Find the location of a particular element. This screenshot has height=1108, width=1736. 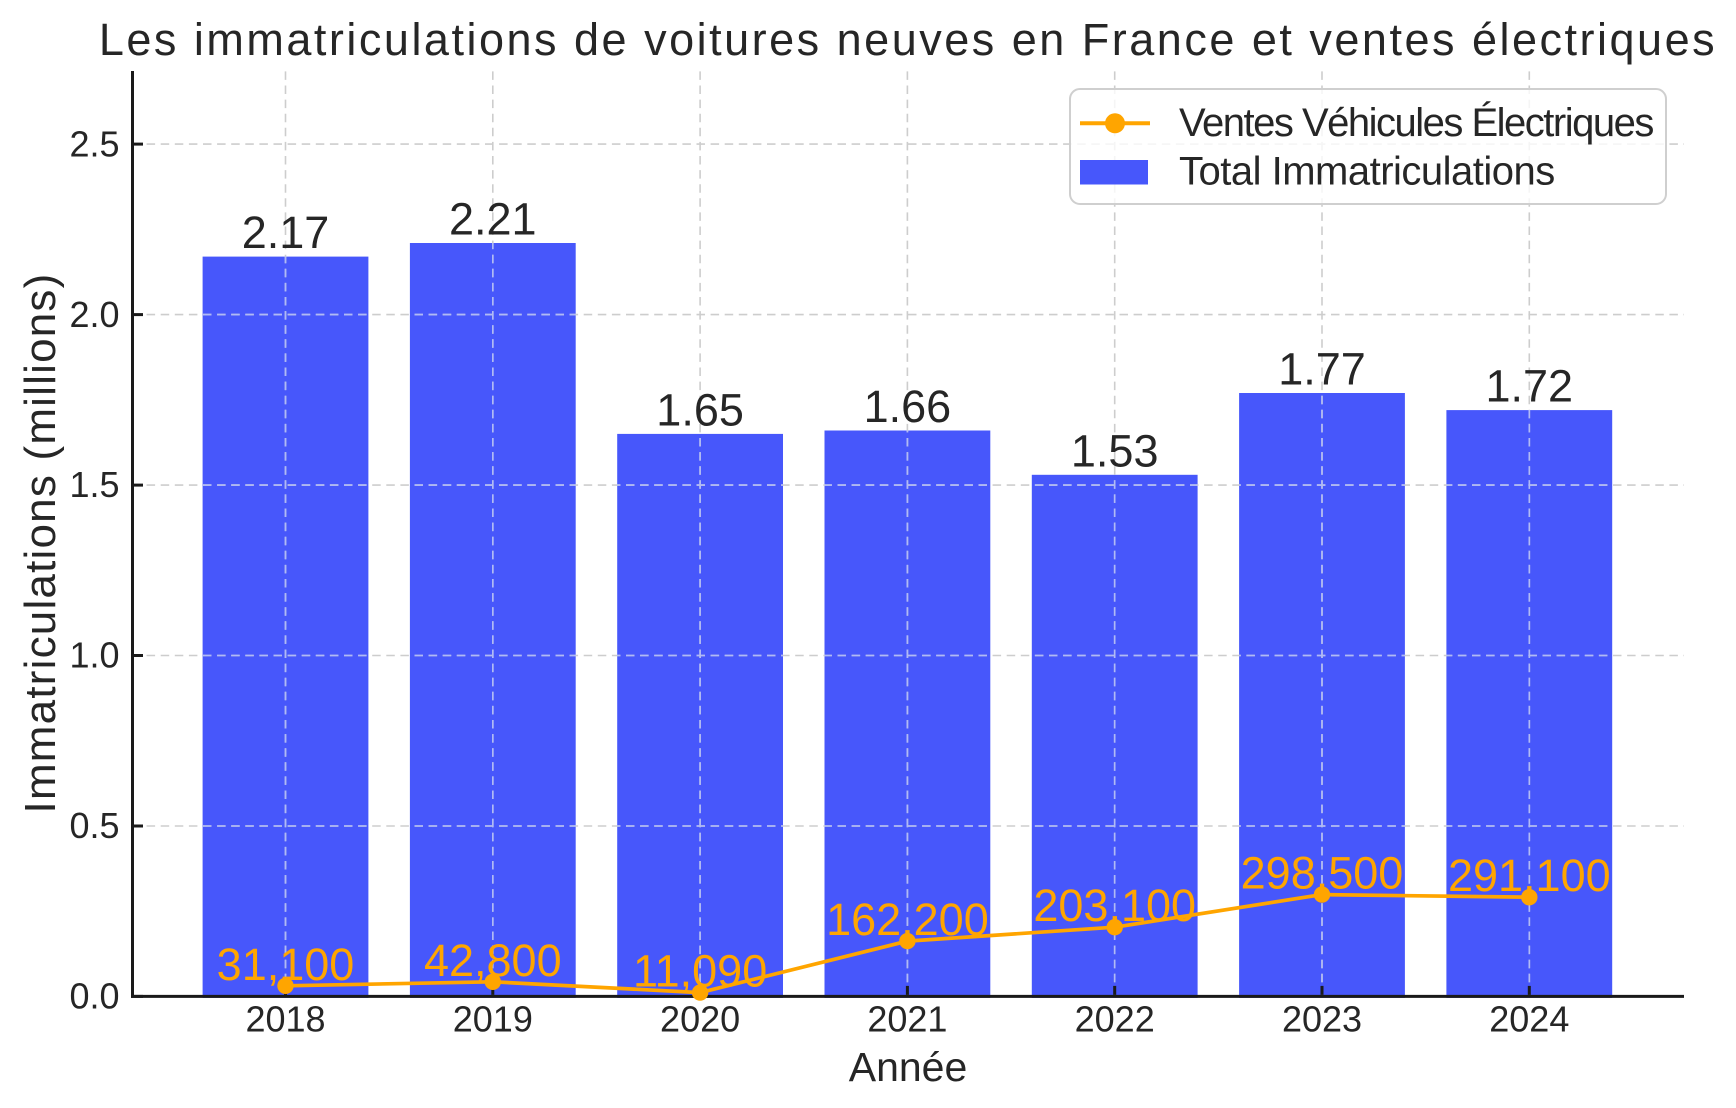

svg-text: 2021 is located at coordinates (907, 1019).